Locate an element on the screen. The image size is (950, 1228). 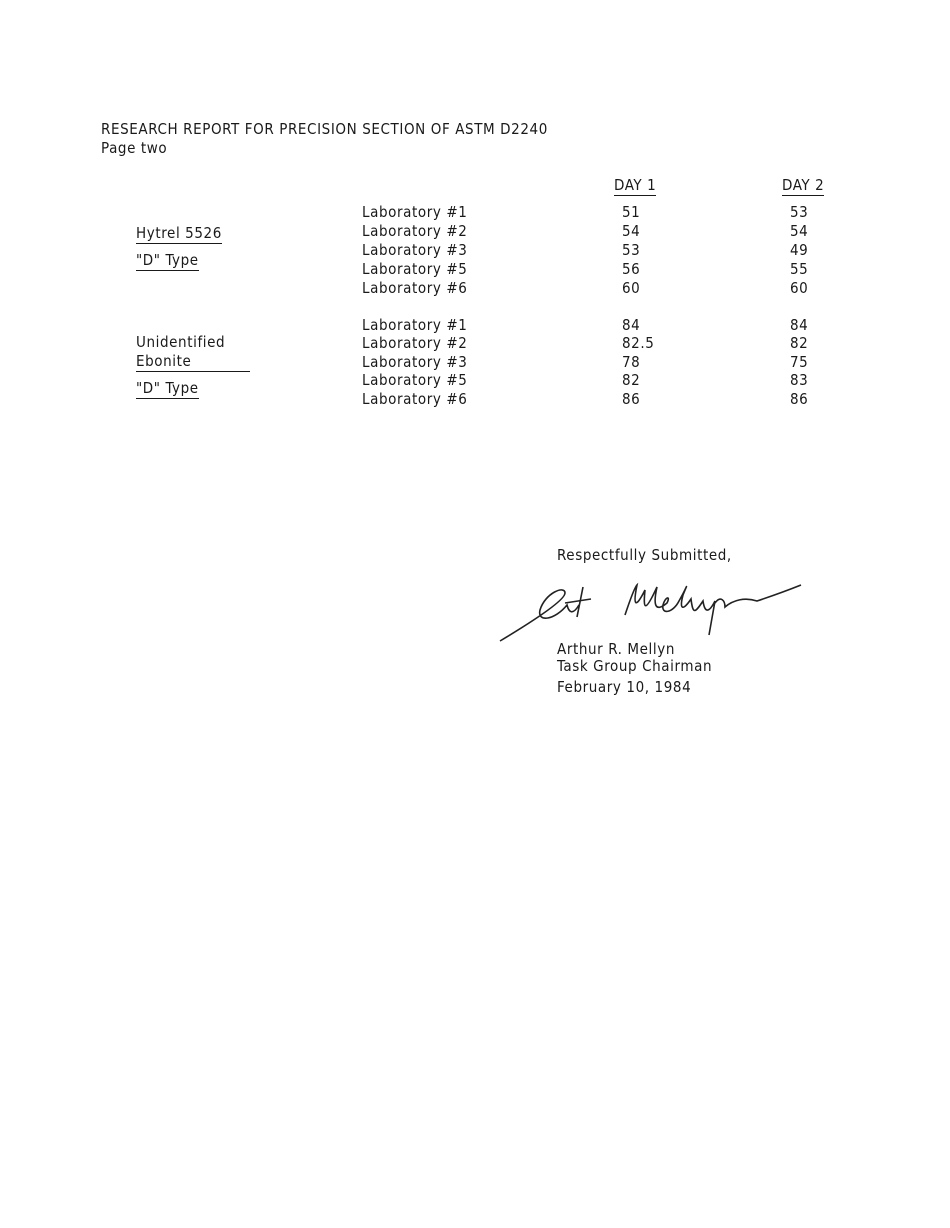
day1-value: 53 is located at coordinates (631, 250).